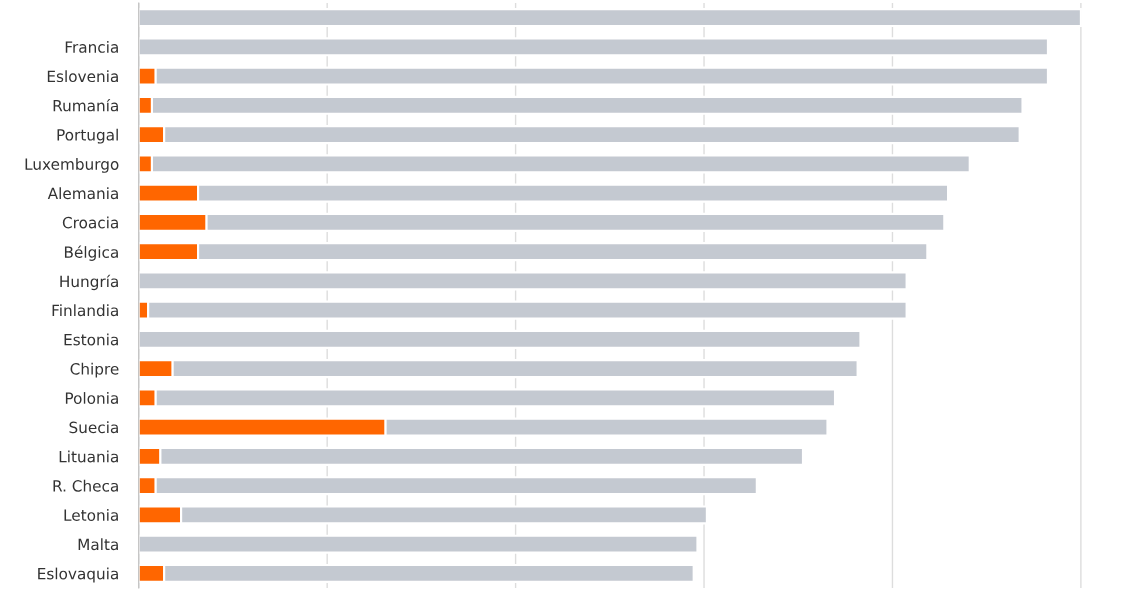 The image size is (1128, 591). What do you see at coordinates (82, 76) in the screenshot?
I see `y-tick-label: Eslovenia` at bounding box center [82, 76].